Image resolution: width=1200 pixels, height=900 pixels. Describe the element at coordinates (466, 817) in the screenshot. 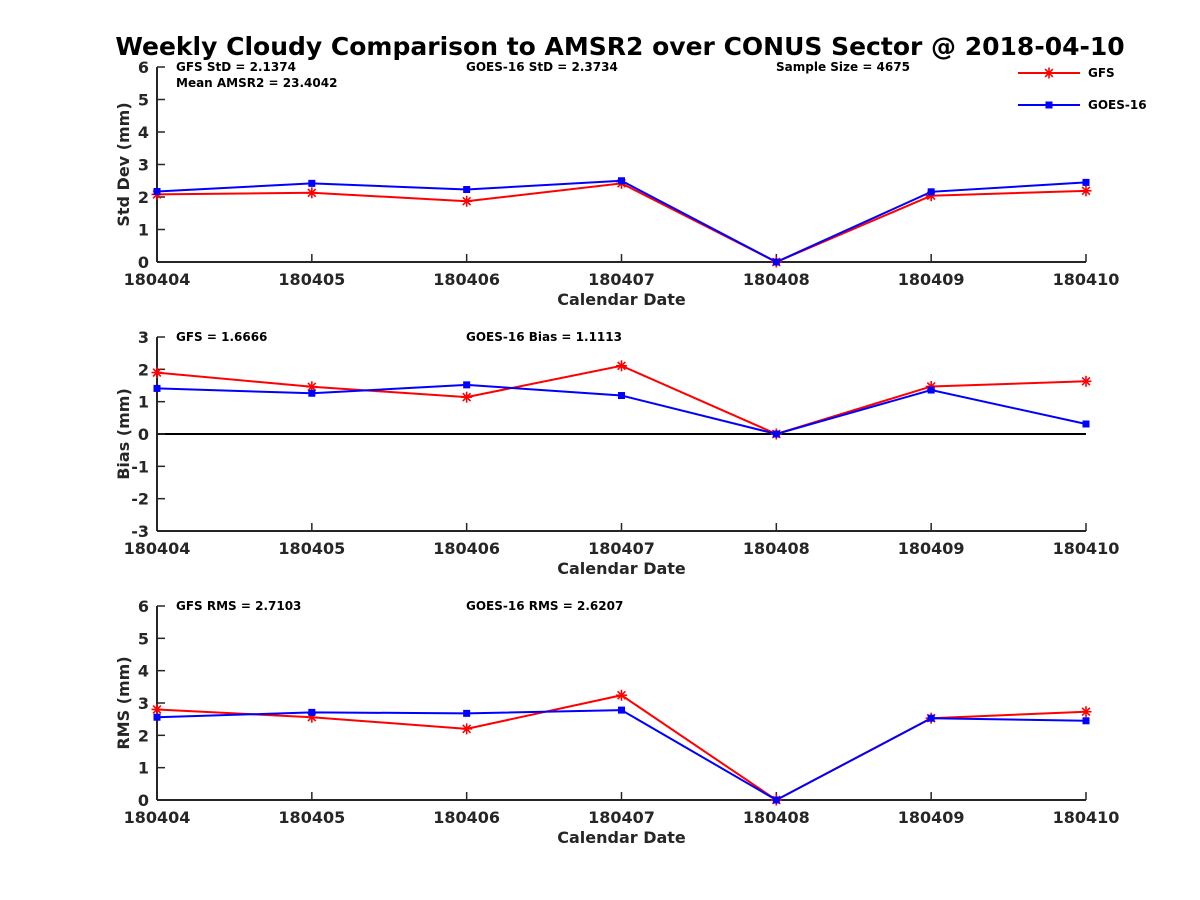

I see `rms-x-tick-label: 180406` at that location.